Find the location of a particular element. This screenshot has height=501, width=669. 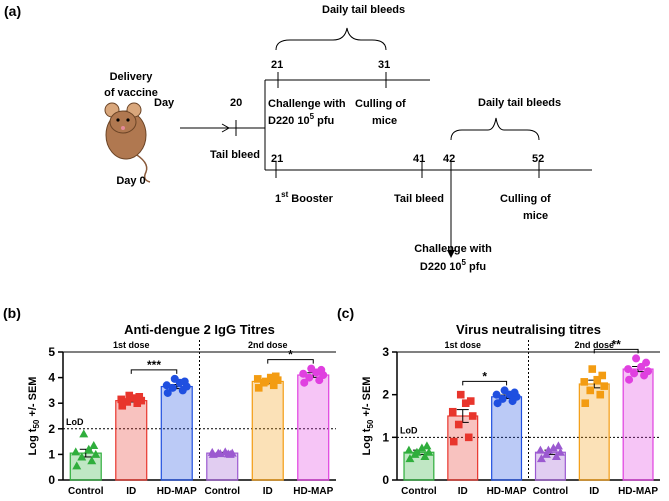

label: Day 0 is located at coordinates (130, 181).